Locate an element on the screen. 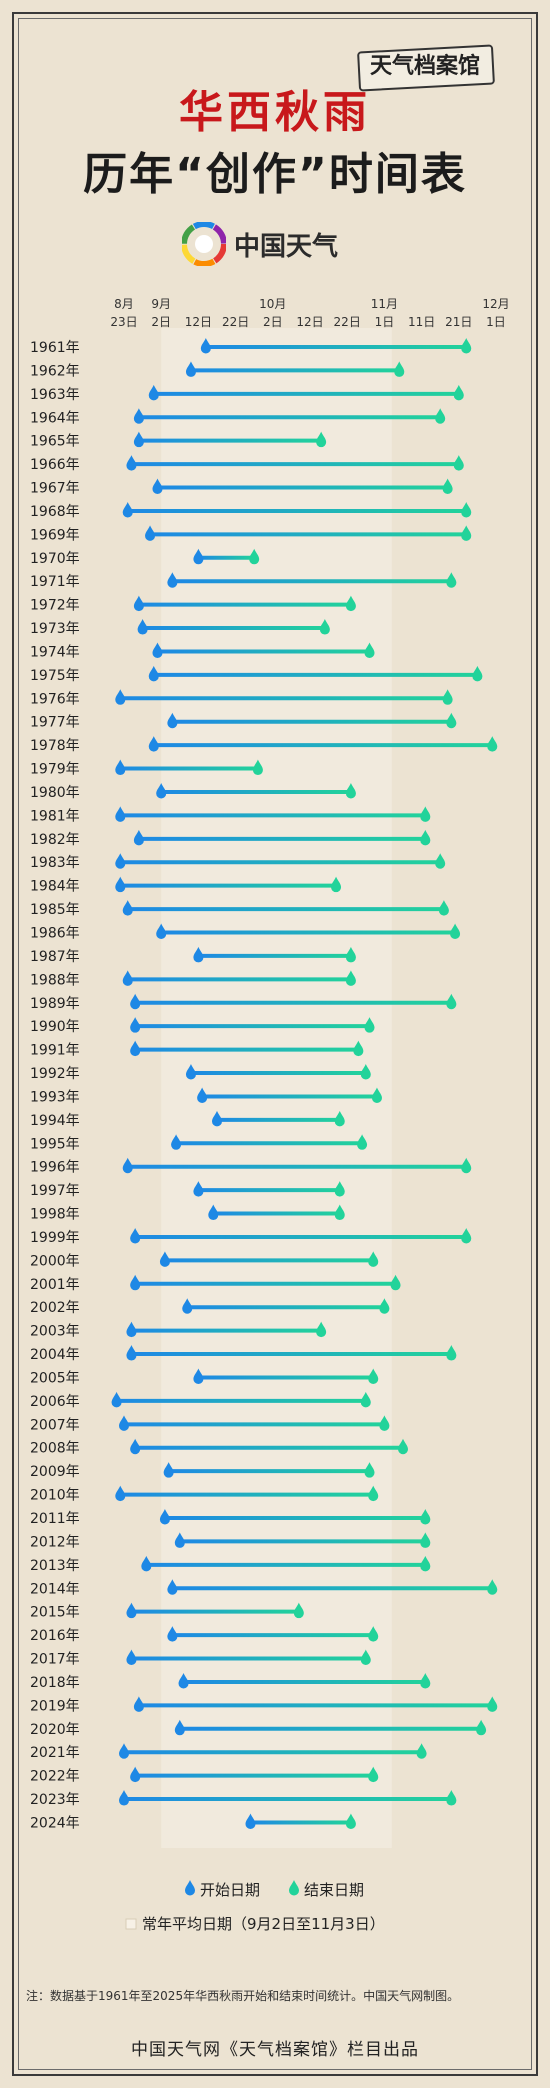 This screenshot has width=550, height=2088. year-label: 2000年 is located at coordinates (55, 1261).